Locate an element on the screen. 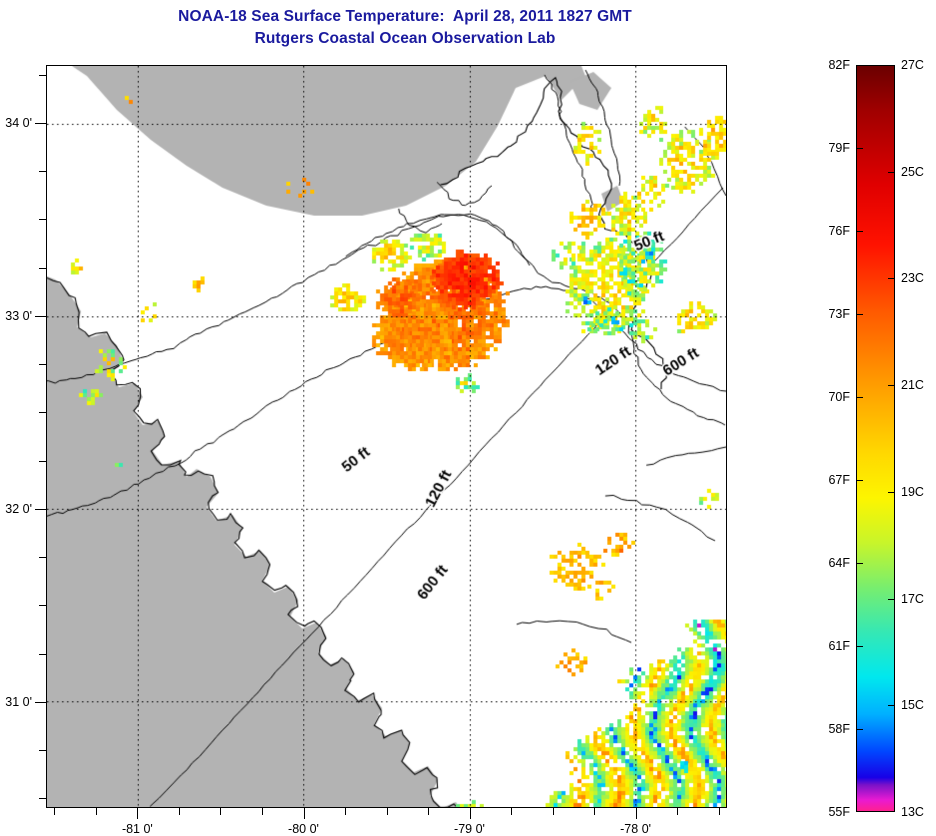 Image resolution: width=936 pixels, height=836 pixels. colorbar-gradient is located at coordinates (875, 438).